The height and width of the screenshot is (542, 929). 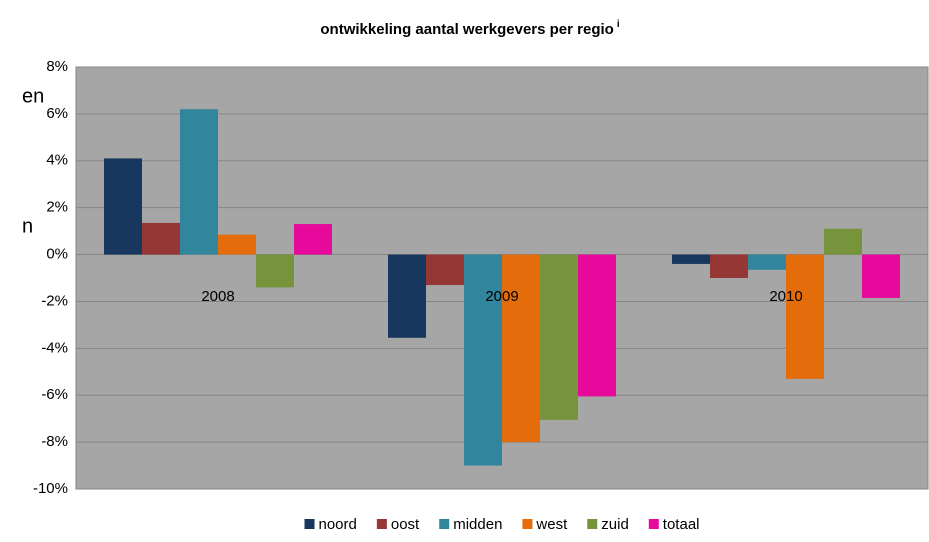 What do you see at coordinates (50, 488) in the screenshot?
I see `y-tick-label: -10%` at bounding box center [50, 488].